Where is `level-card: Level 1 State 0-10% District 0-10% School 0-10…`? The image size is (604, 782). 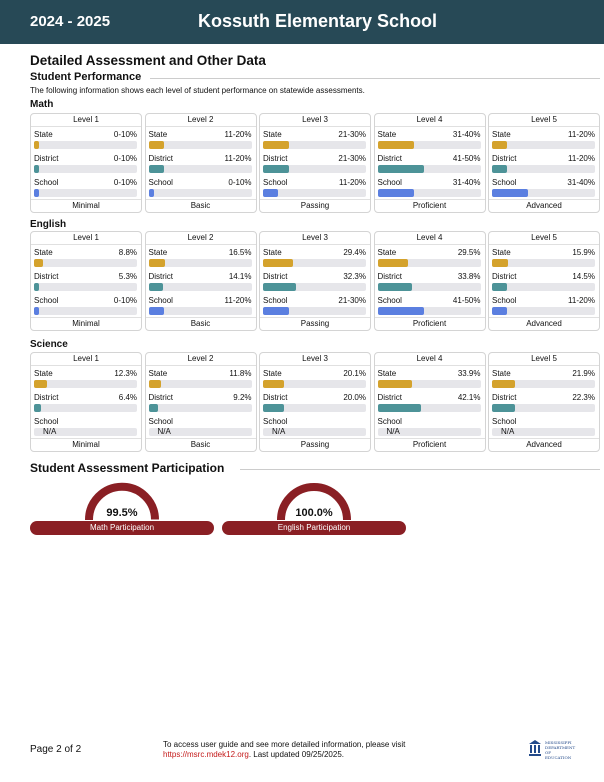 level-card: Level 1 State 0-10% District 0-10% School 0-10… is located at coordinates (86, 163).